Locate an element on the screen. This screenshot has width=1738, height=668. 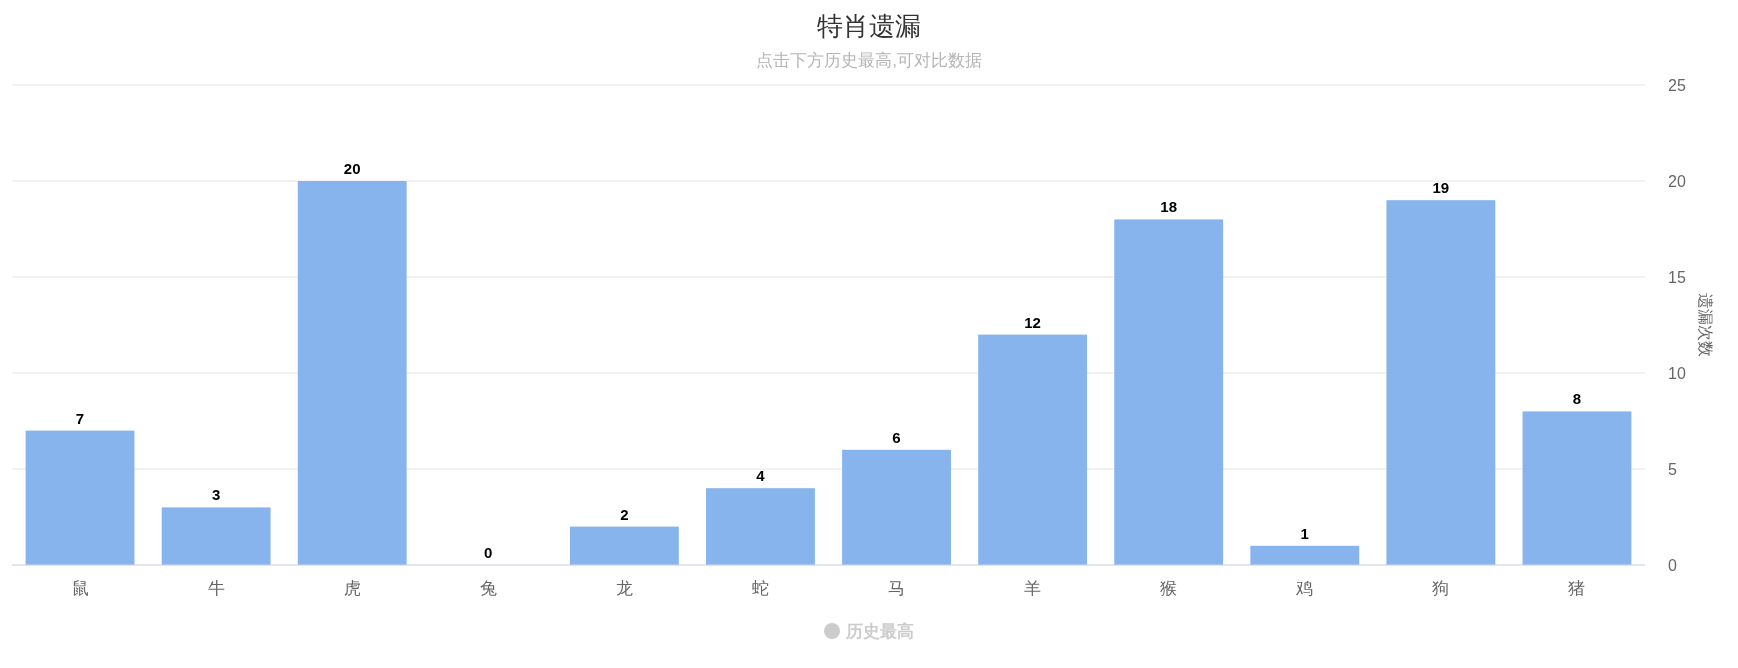
x-tick-label: 蛇 is located at coordinates (760, 588).